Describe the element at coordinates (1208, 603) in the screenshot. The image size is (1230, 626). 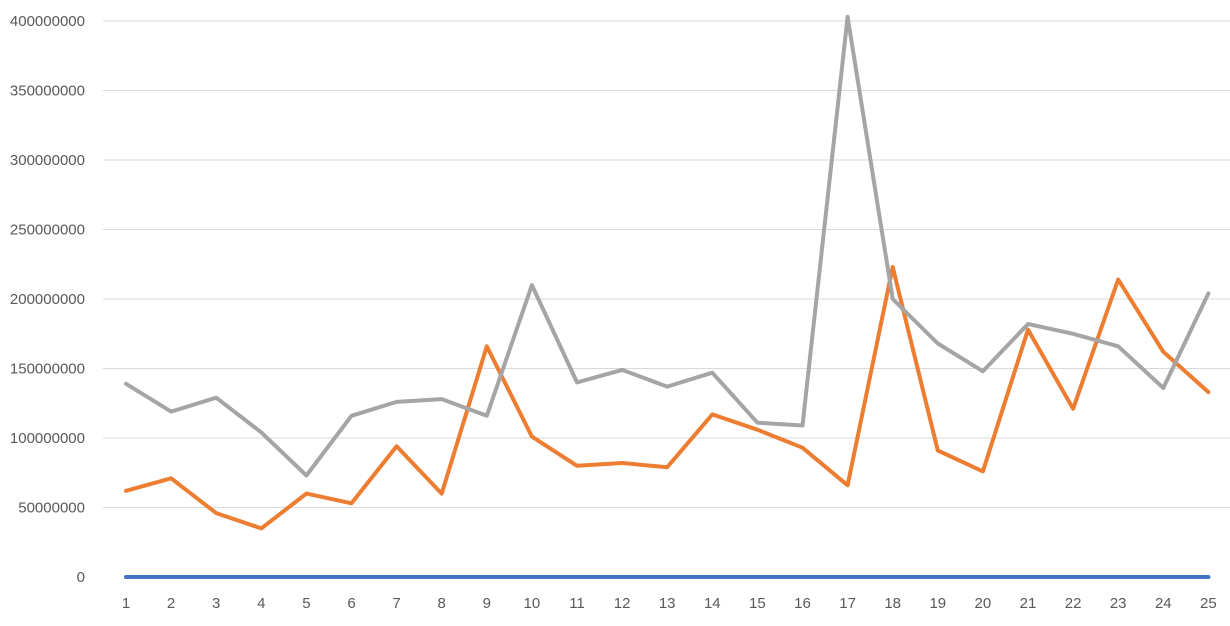
I see `x-tick-label: 25` at that location.